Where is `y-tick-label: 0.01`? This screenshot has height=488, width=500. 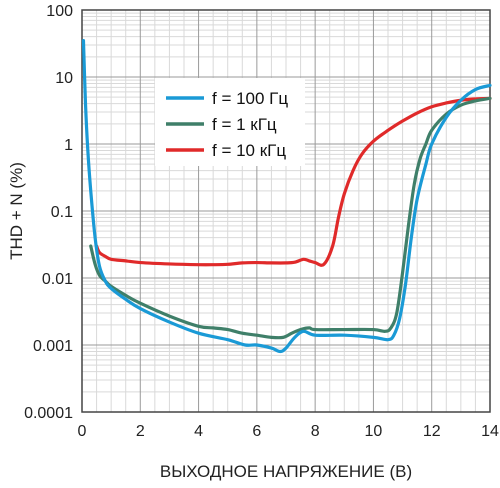
y-tick-label: 0.01 is located at coordinates (57, 279).